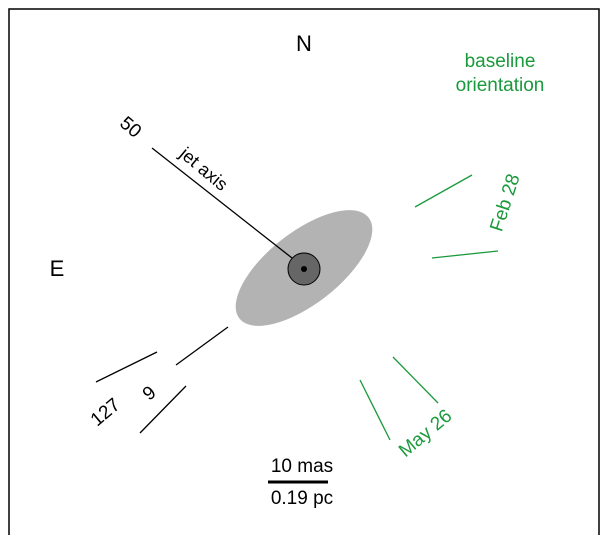 The width and height of the screenshot is (608, 540). I want to click on north-label: N, so click(304, 43).